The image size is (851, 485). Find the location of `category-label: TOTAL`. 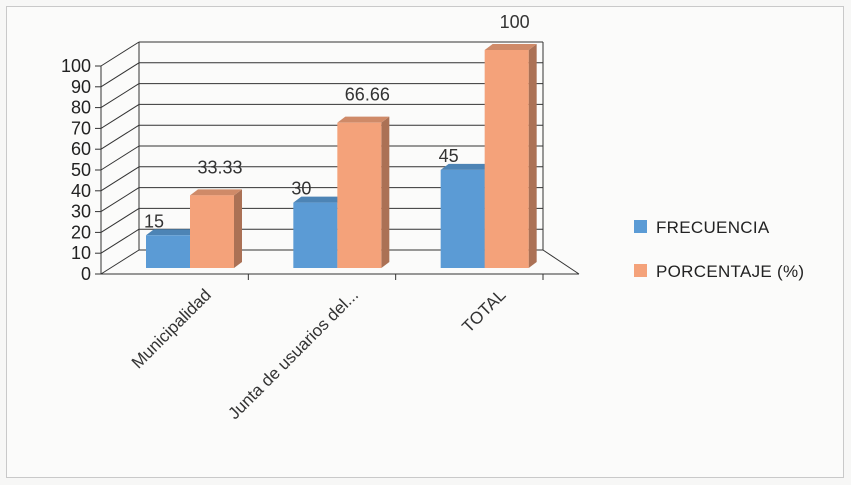

category-label: TOTAL is located at coordinates (483, 310).